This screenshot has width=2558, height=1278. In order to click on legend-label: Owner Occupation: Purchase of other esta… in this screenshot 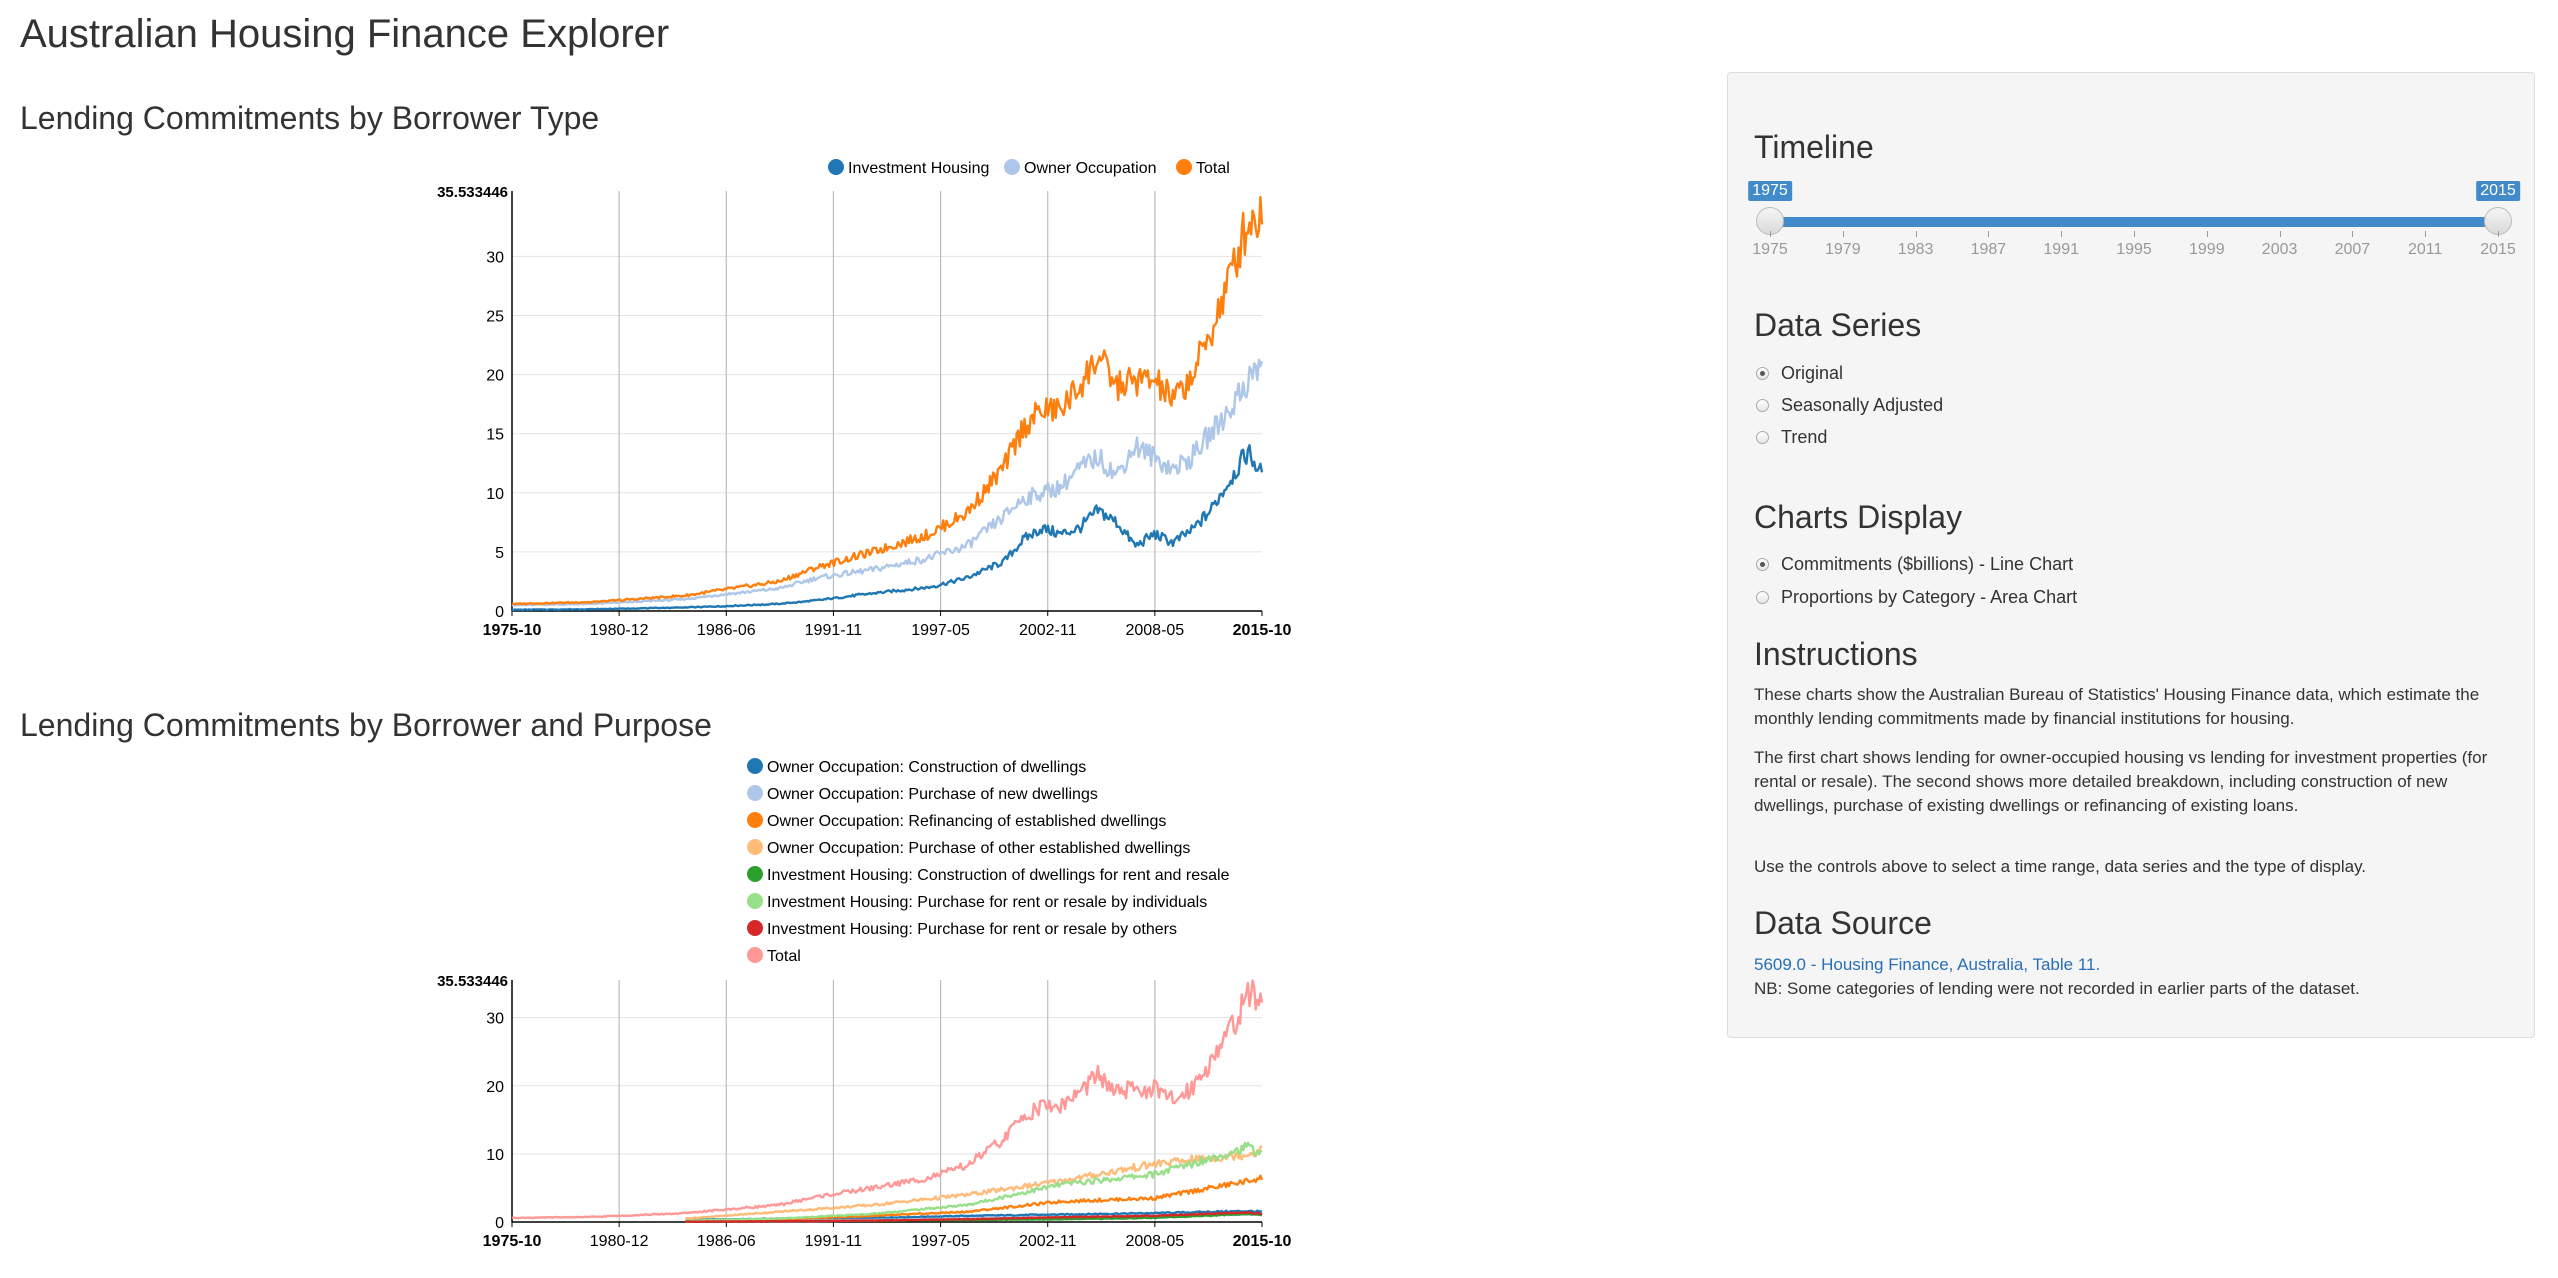, I will do `click(978, 848)`.